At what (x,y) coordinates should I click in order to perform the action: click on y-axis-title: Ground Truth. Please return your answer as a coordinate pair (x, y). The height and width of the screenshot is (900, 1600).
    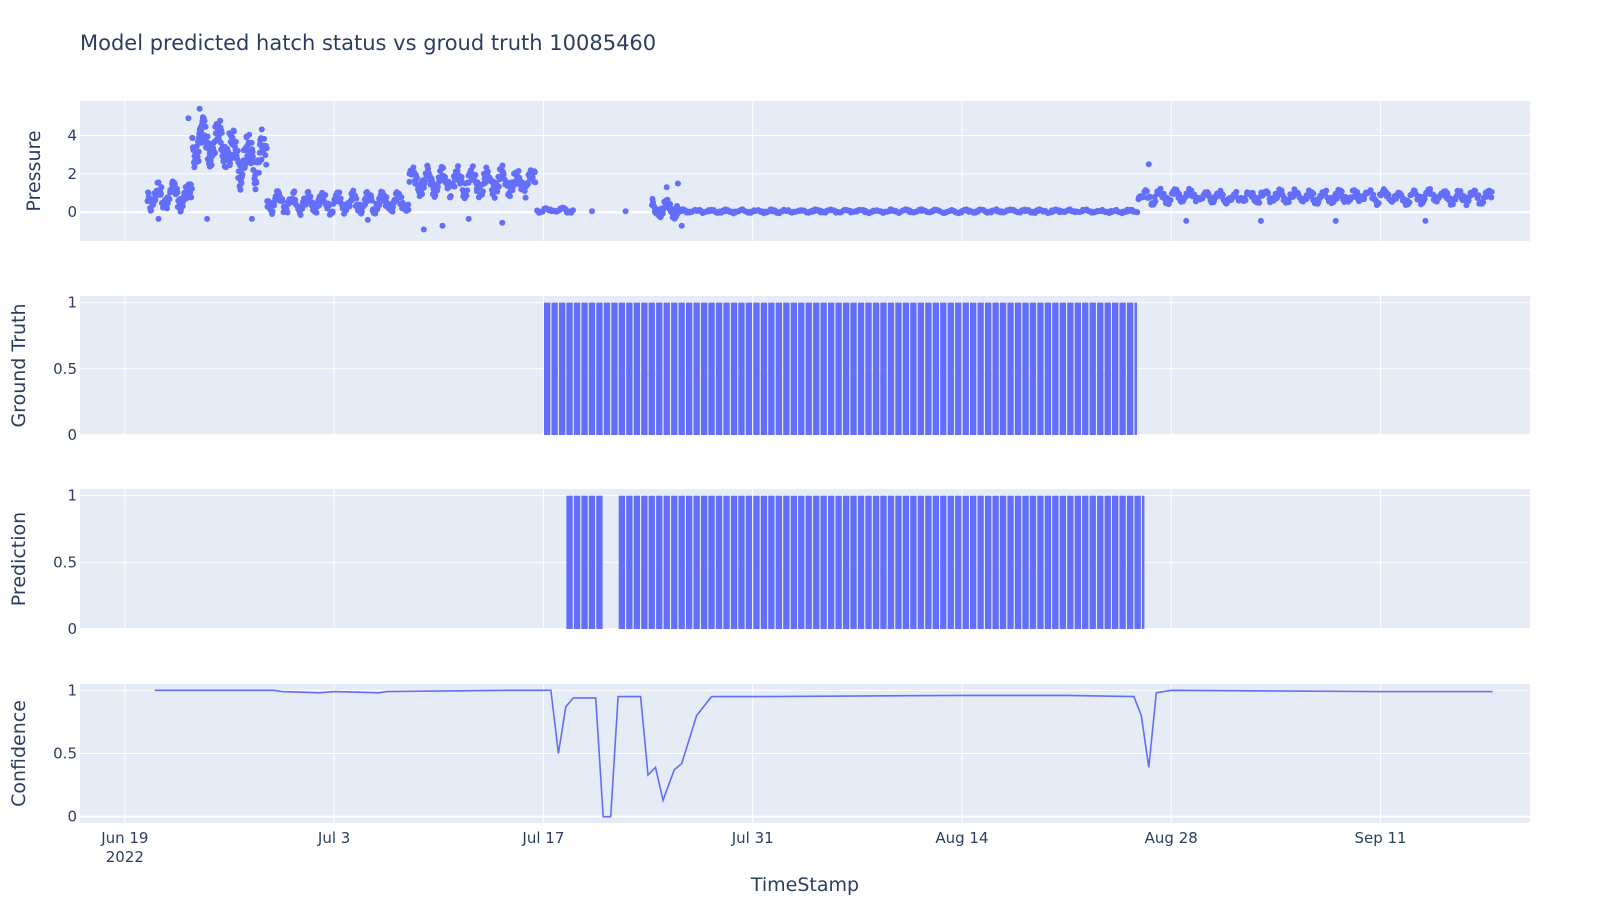
    Looking at the image, I should click on (19, 365).